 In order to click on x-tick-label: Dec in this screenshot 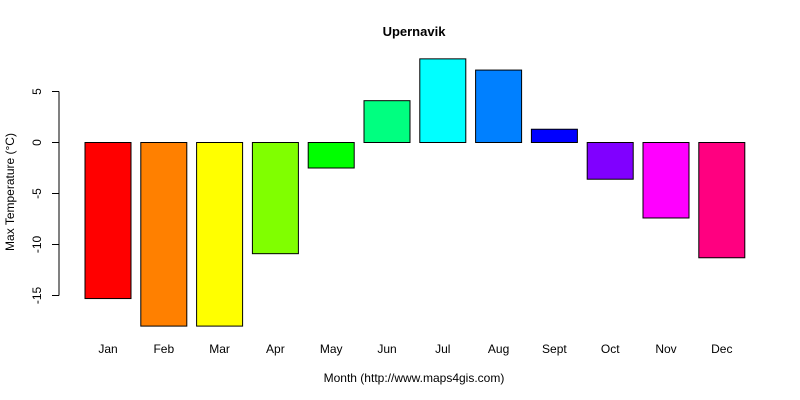, I will do `click(721, 349)`.